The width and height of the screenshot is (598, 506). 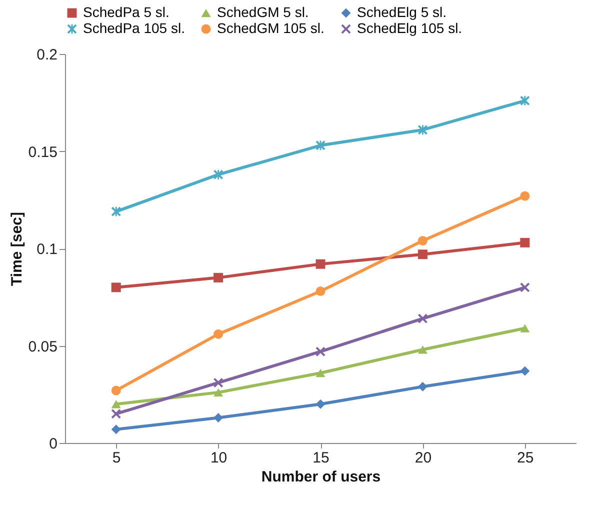 I want to click on x-tick-label: 5, so click(x=116, y=458).